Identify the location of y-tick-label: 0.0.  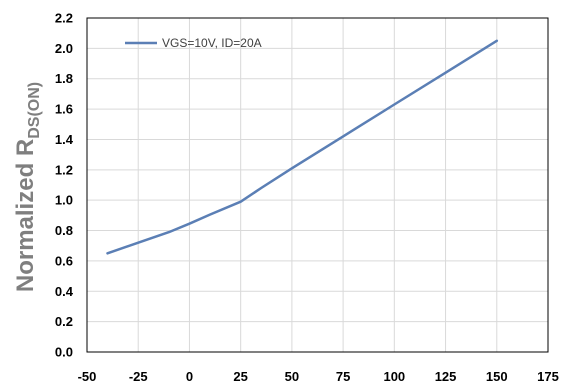
(64, 352).